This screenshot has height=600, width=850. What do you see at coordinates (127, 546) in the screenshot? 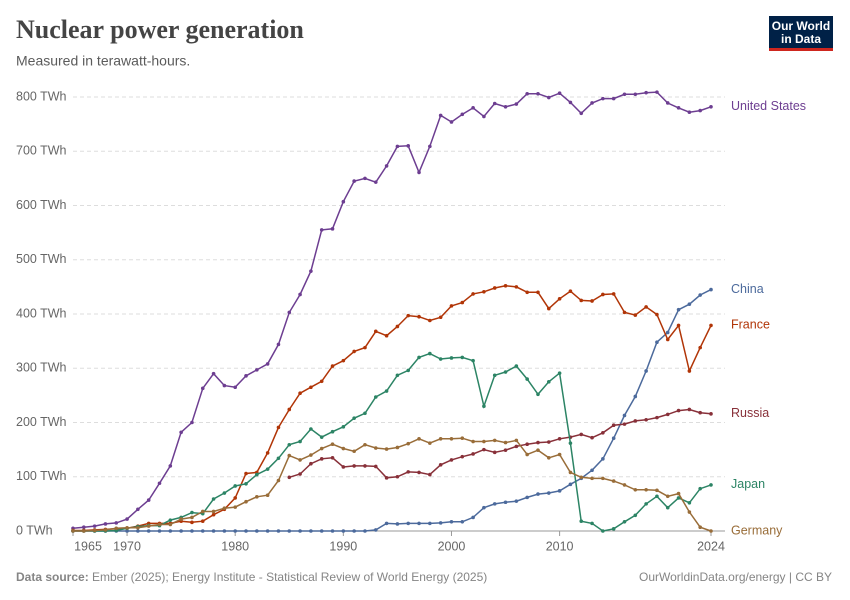
I see `x-tick-label: 1970` at bounding box center [127, 546].